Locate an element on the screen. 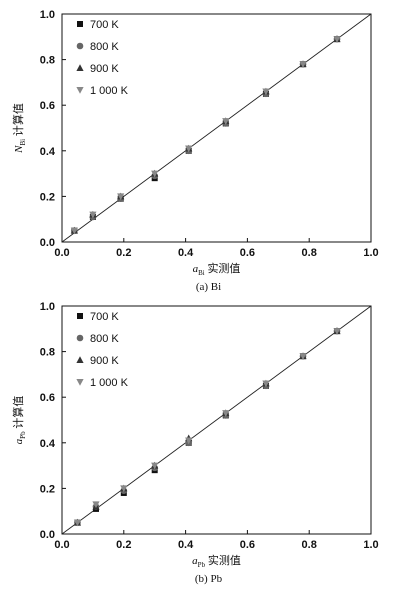 The height and width of the screenshot is (598, 409). x-axis-label: aPb 实测值 is located at coordinates (216, 561).